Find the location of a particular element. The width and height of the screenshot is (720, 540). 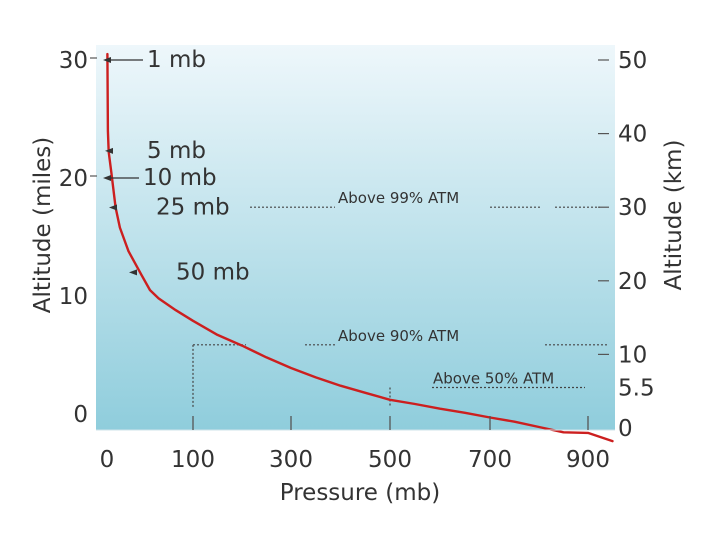

atmosphere-level-label: Above 90% ATM is located at coordinates (398, 336).